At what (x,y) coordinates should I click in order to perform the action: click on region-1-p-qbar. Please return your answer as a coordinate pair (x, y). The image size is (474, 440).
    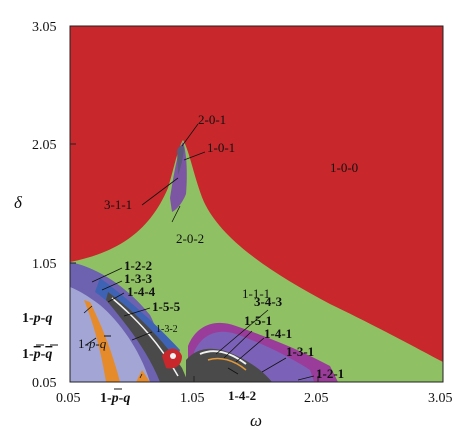
    Looking at the image, I should click on (119, 322).